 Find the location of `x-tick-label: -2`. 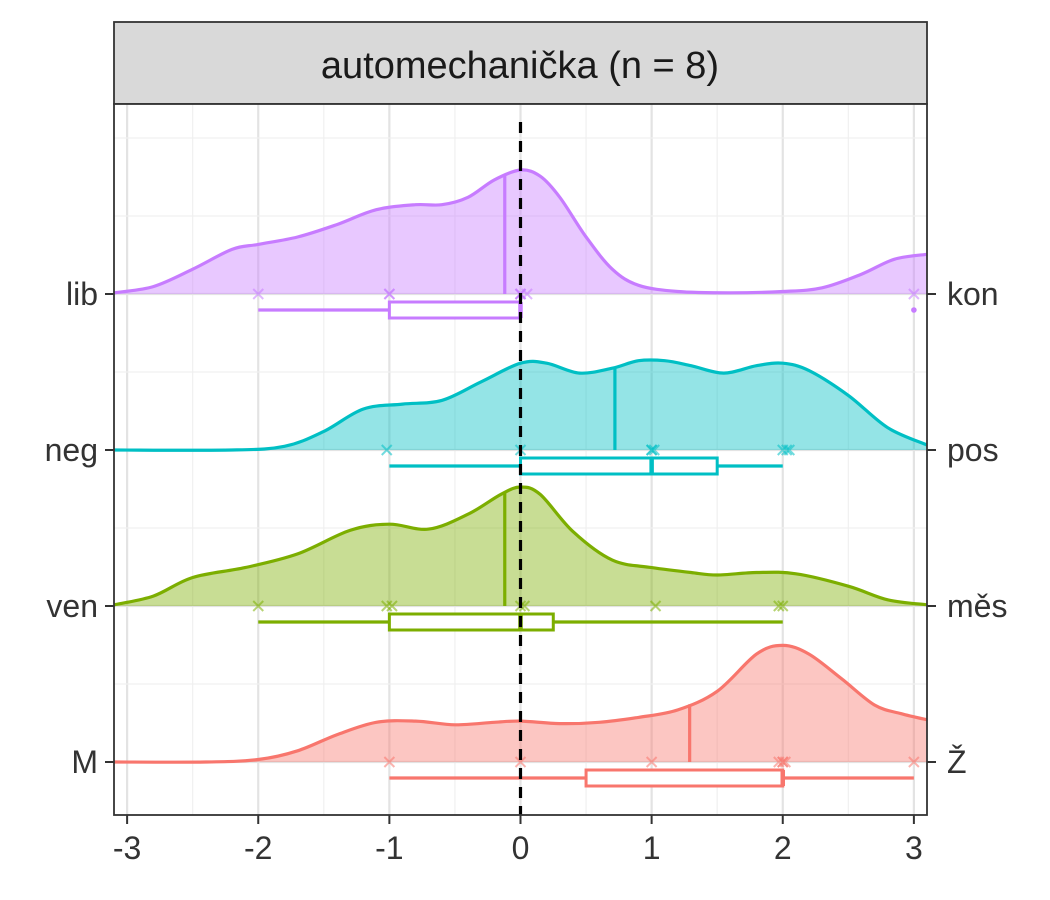

x-tick-label: -2 is located at coordinates (258, 848).